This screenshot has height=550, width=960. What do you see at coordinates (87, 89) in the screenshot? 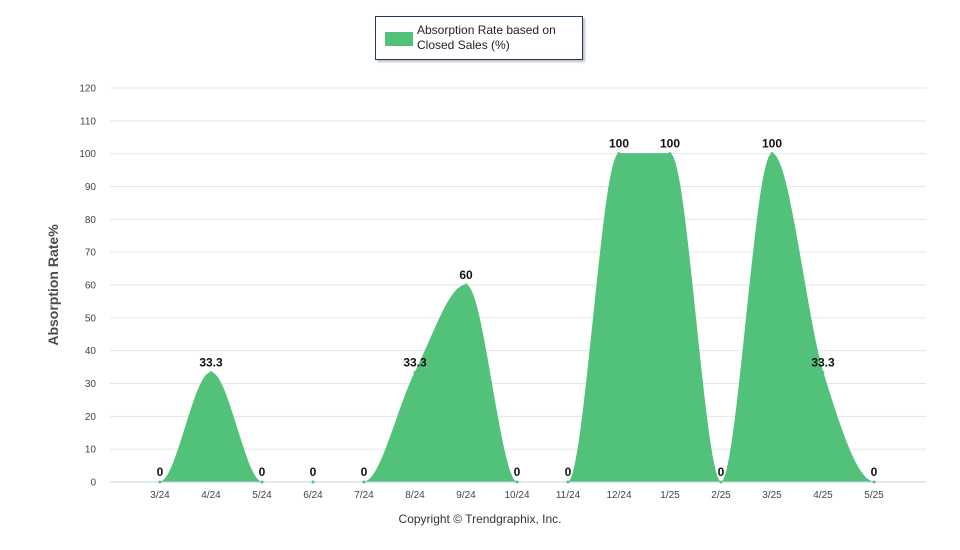
I see `y-tick-label: 120` at bounding box center [87, 89].